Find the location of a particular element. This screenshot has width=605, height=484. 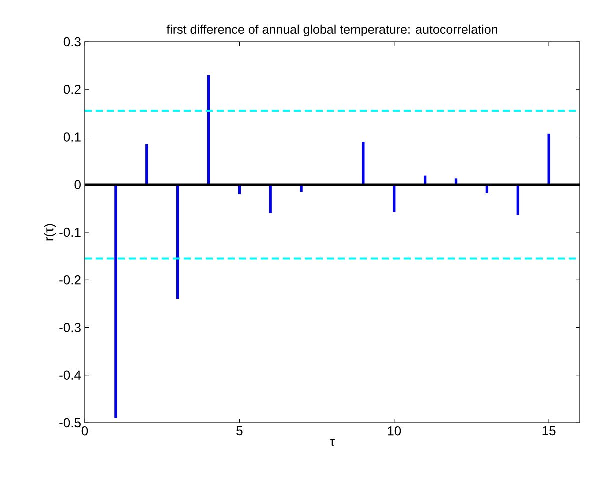

y-tick-label: -0.3 is located at coordinates (70, 327).